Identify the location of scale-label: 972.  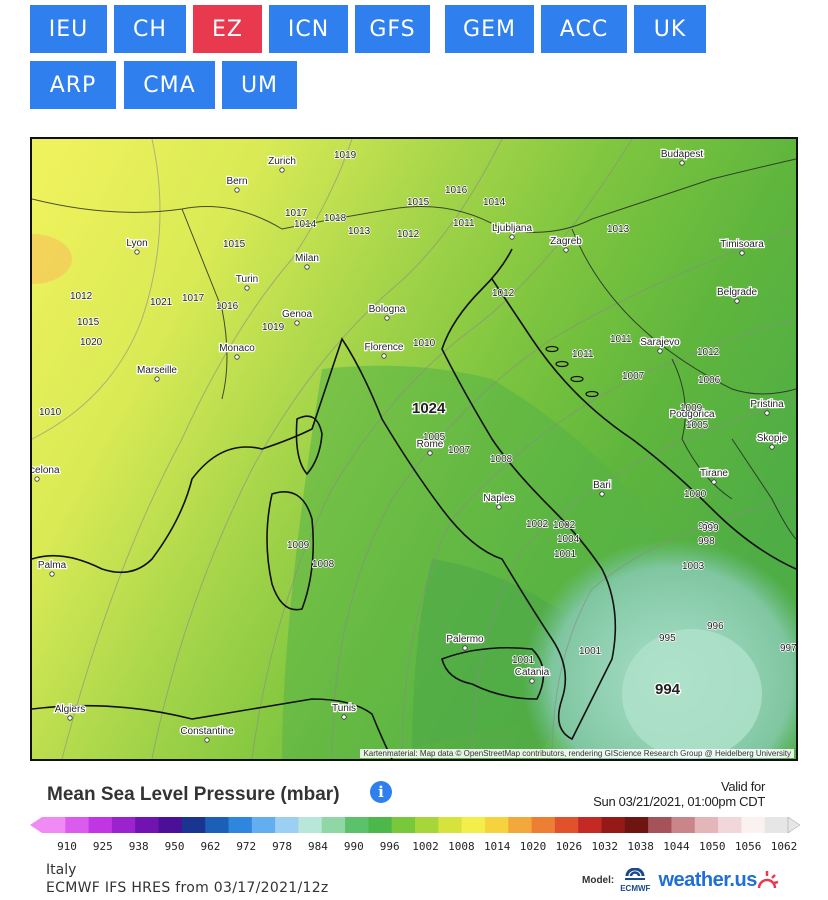
(246, 846).